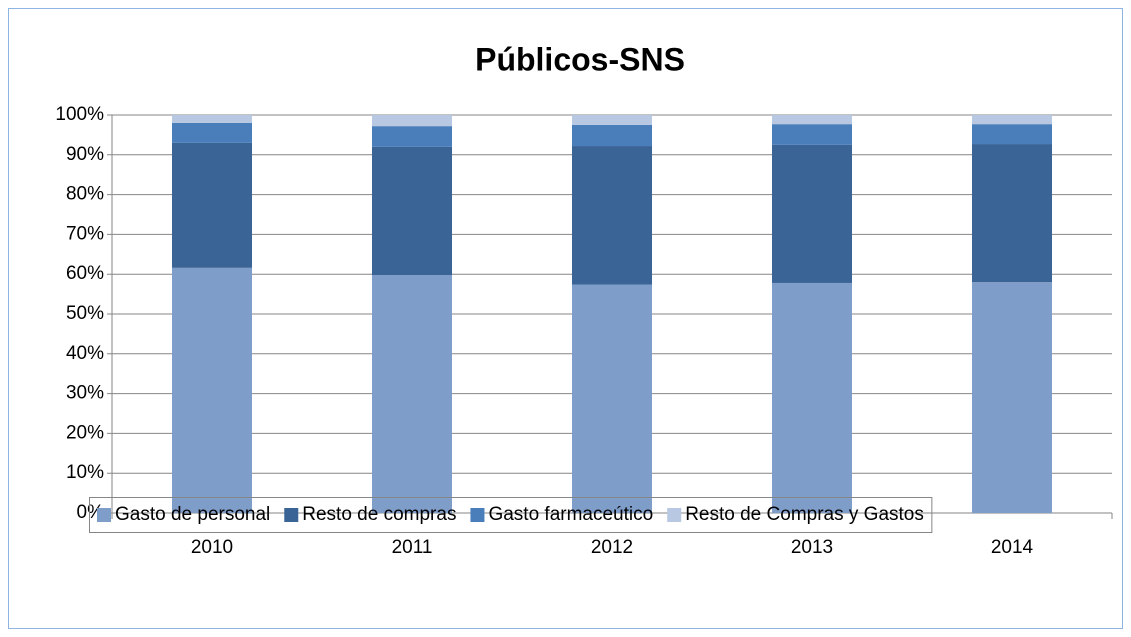  What do you see at coordinates (79, 114) in the screenshot?
I see `y-tick-label: 100%` at bounding box center [79, 114].